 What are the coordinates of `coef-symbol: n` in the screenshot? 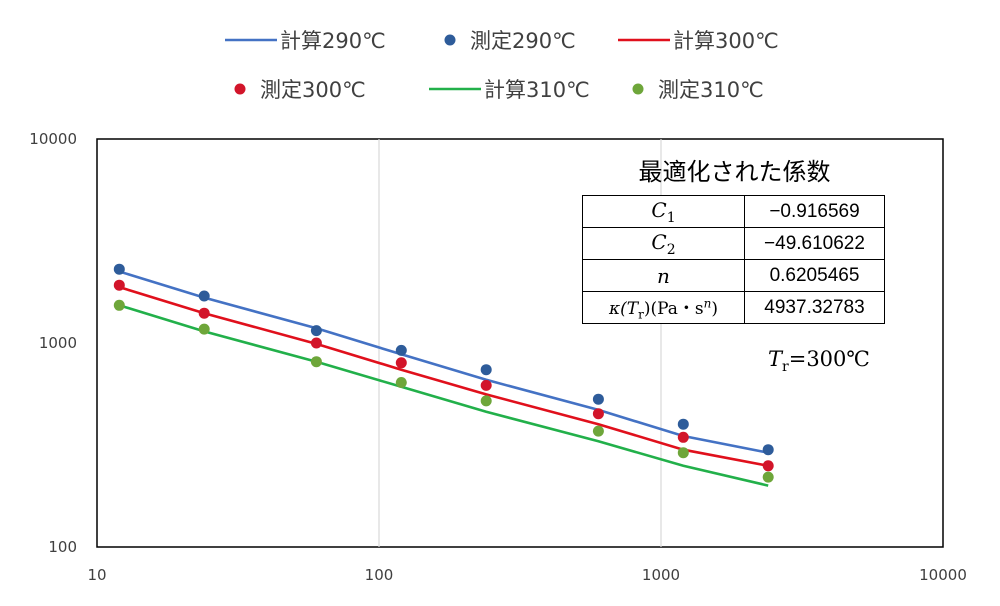 It's located at (663, 275).